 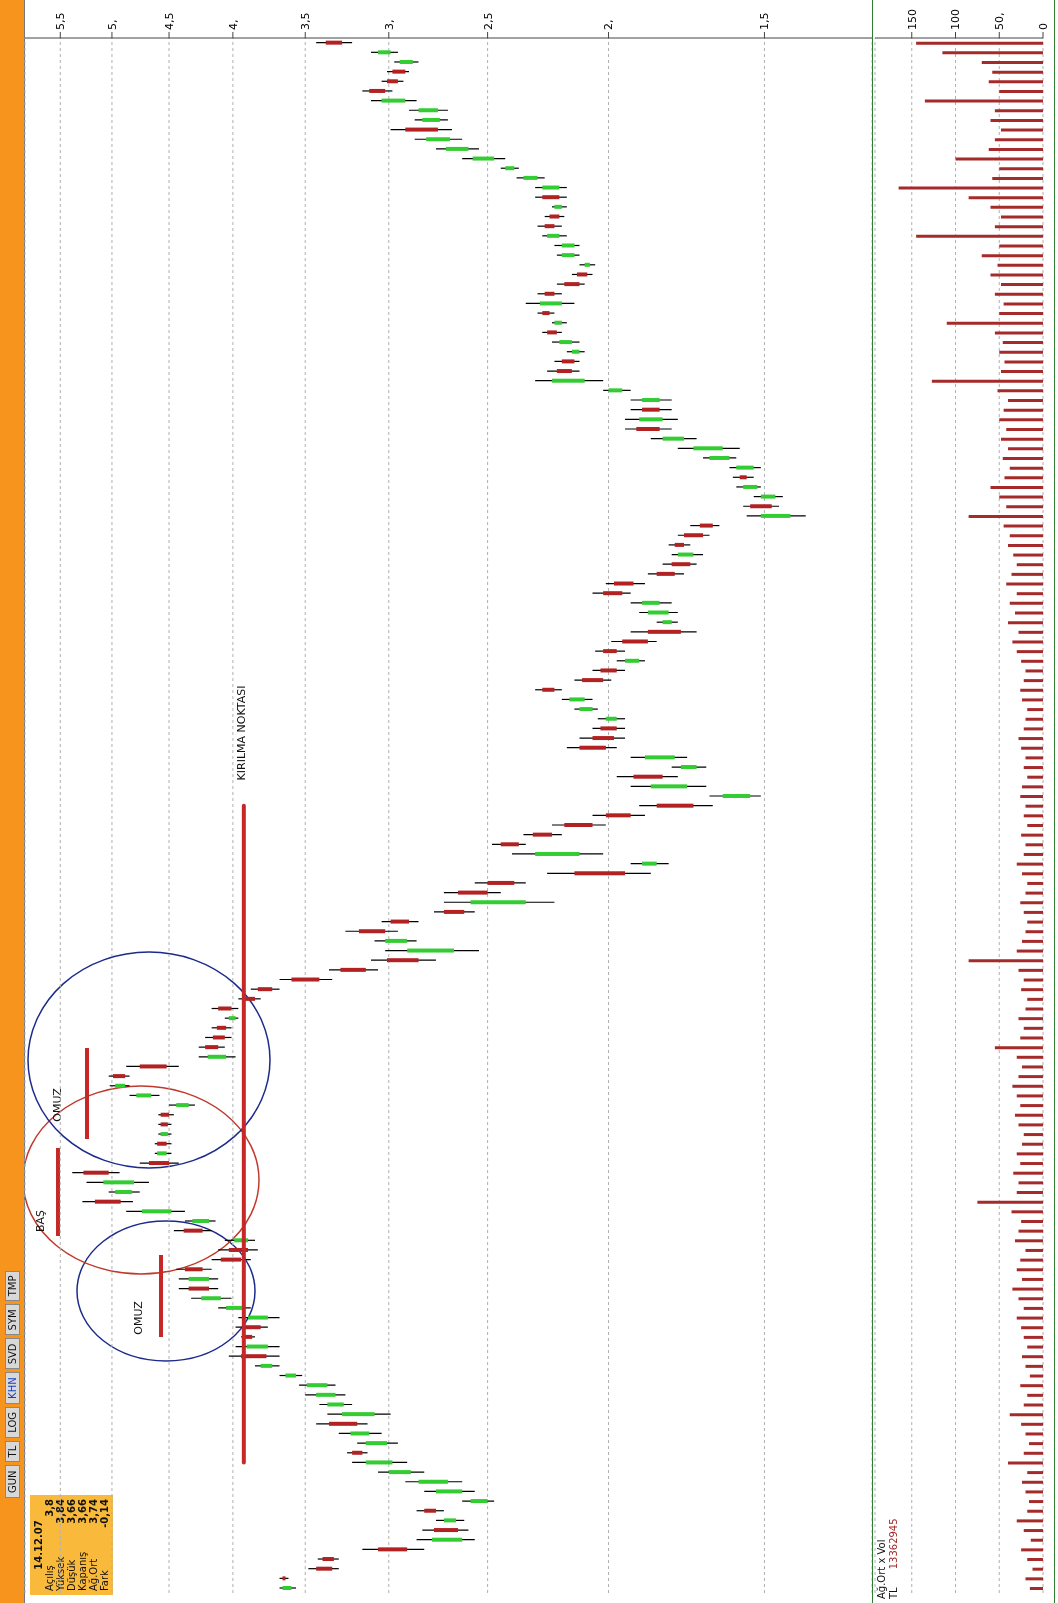 What do you see at coordinates (71, 1511) in the screenshot?
I see `annotation: 3,66` at bounding box center [71, 1511].